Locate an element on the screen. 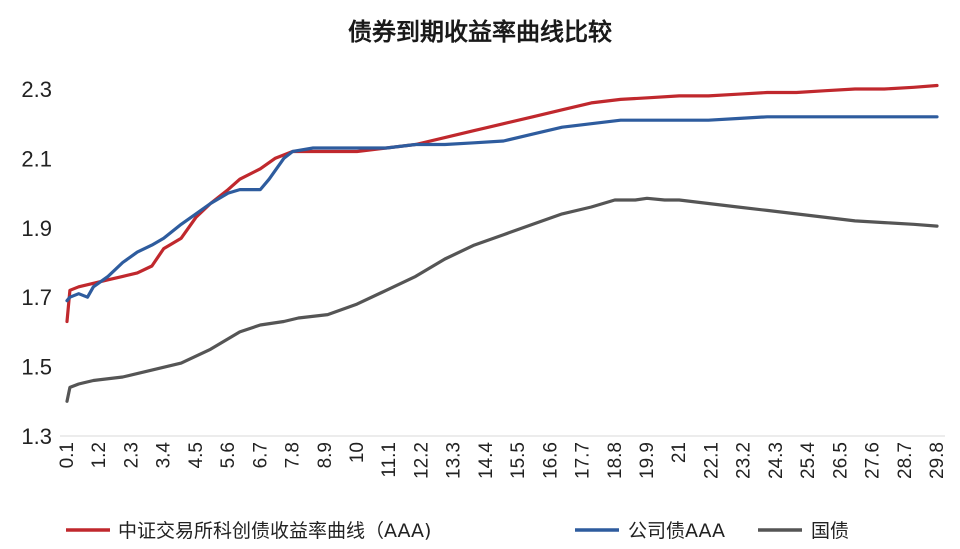 The image size is (960, 549). x-tick-label: 7.8 is located at coordinates (293, 455).